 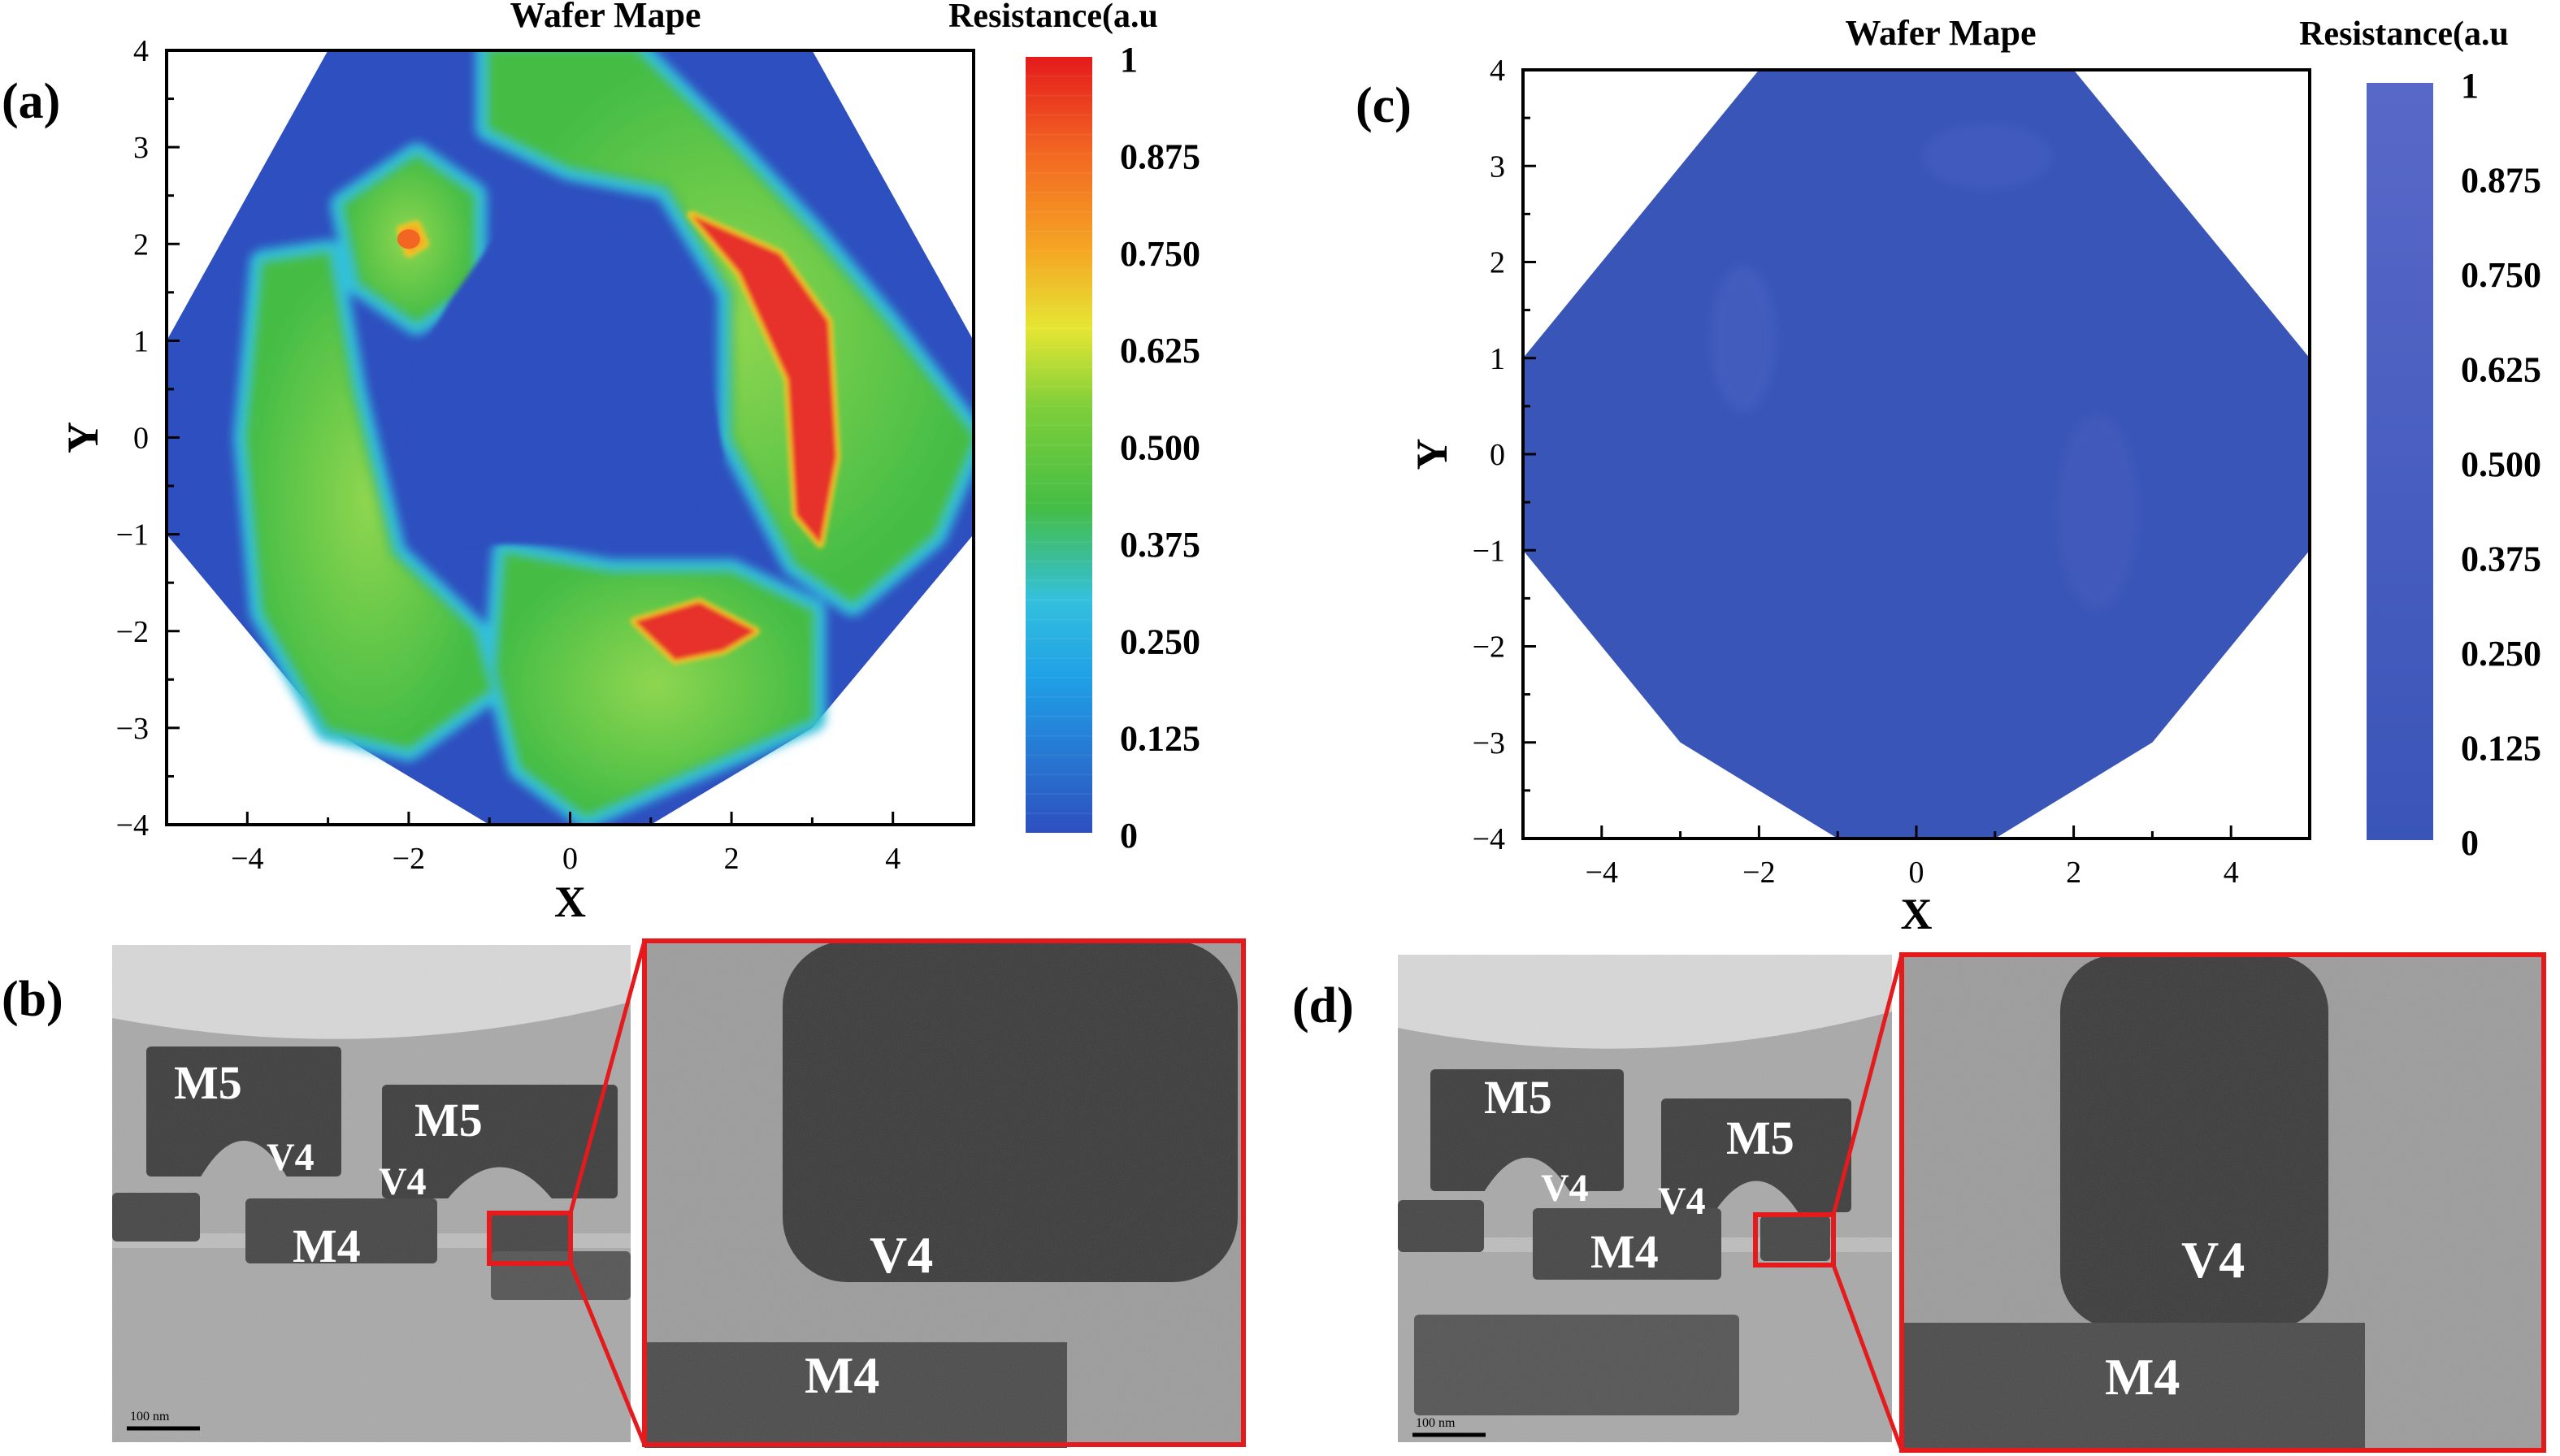 What do you see at coordinates (1384, 105) in the screenshot?
I see `panel-label: (c)` at bounding box center [1384, 105].